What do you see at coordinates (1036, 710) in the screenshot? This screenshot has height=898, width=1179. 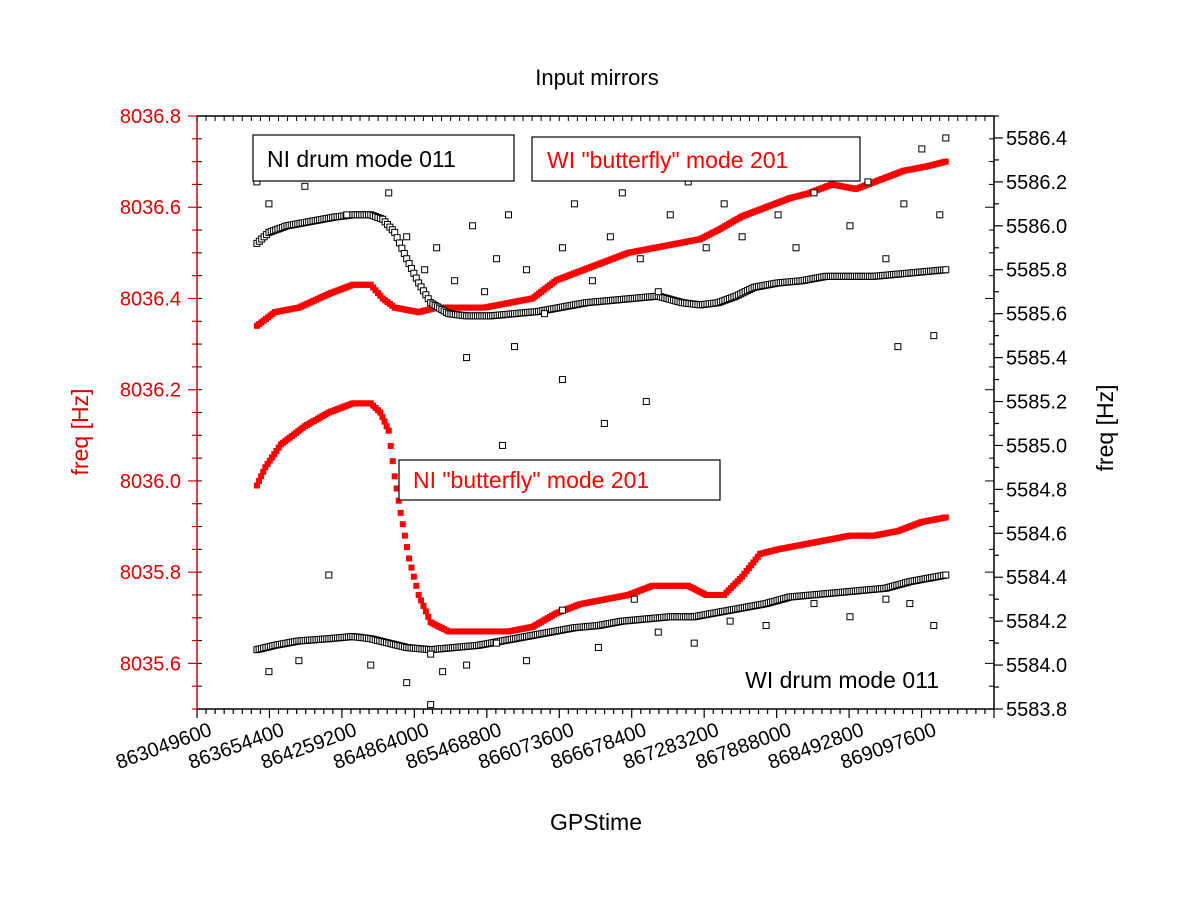 I see `right-y-tick-label: 5583.8` at bounding box center [1036, 710].